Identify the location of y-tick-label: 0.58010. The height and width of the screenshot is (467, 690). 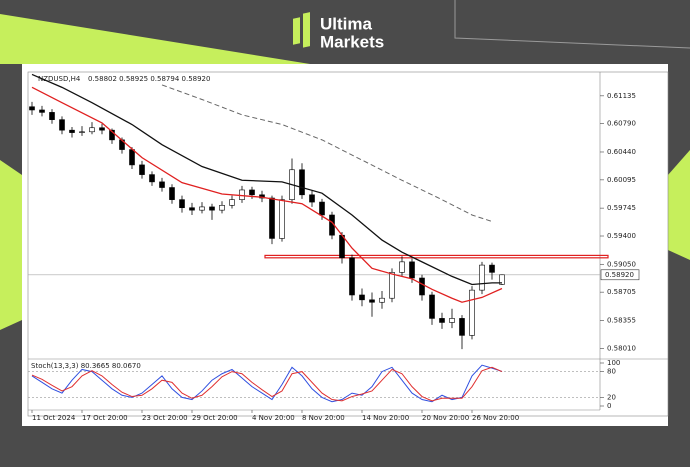
(621, 348).